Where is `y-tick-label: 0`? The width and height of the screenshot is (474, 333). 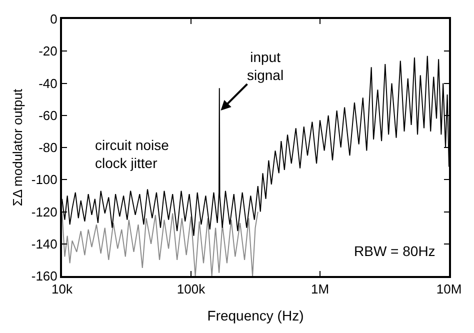 y-tick-label: 0 is located at coordinates (54, 19).